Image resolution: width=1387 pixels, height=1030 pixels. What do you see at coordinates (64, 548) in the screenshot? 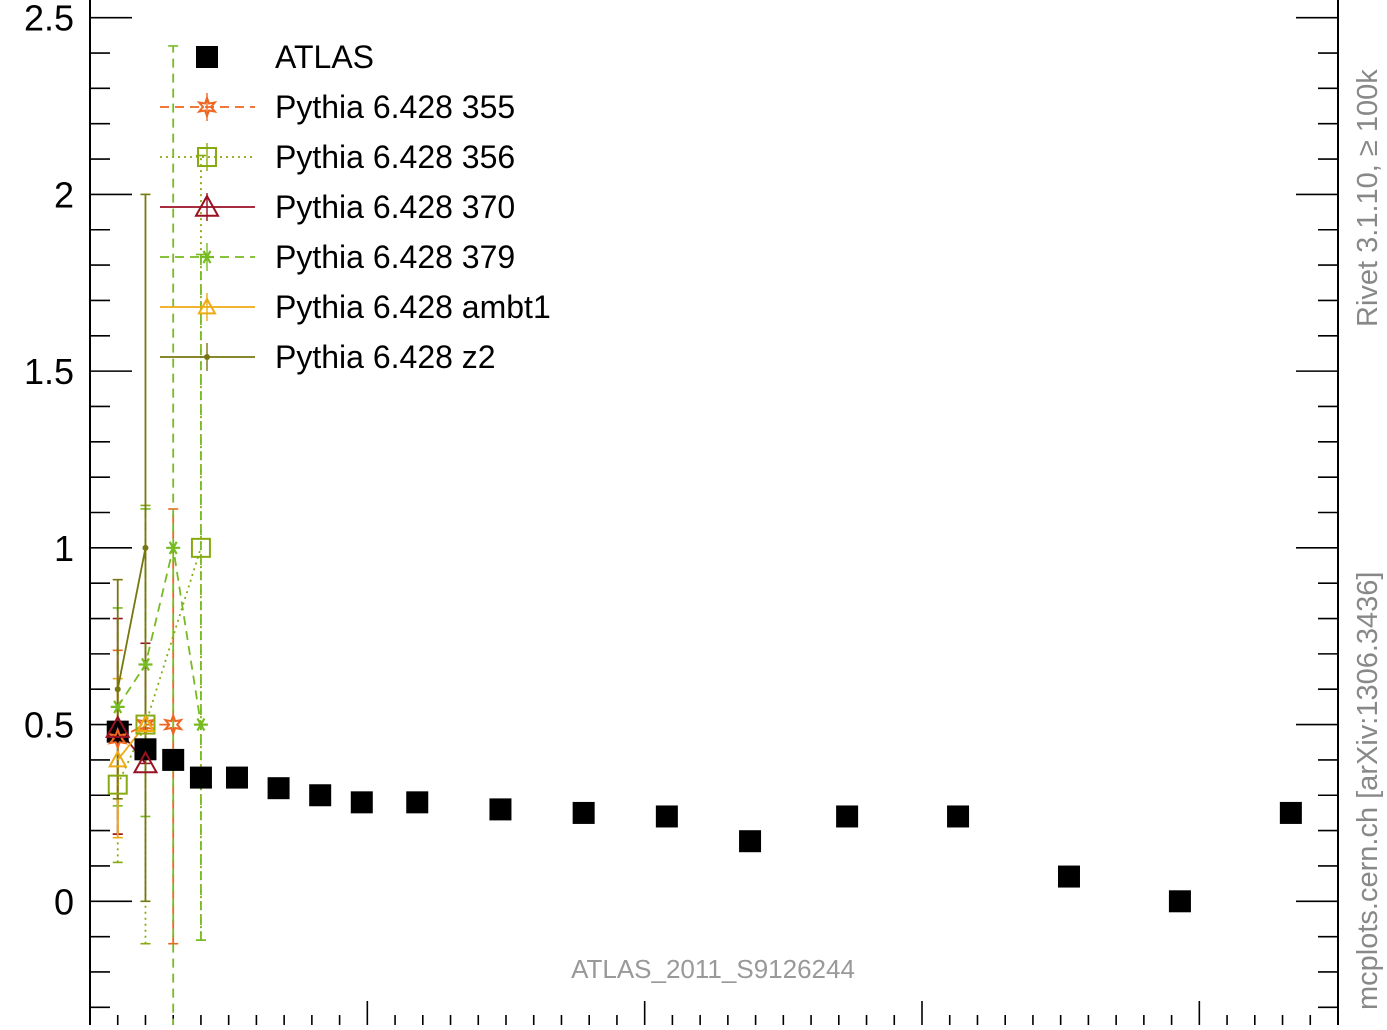
I see `y-tick-label: 1` at bounding box center [64, 548].